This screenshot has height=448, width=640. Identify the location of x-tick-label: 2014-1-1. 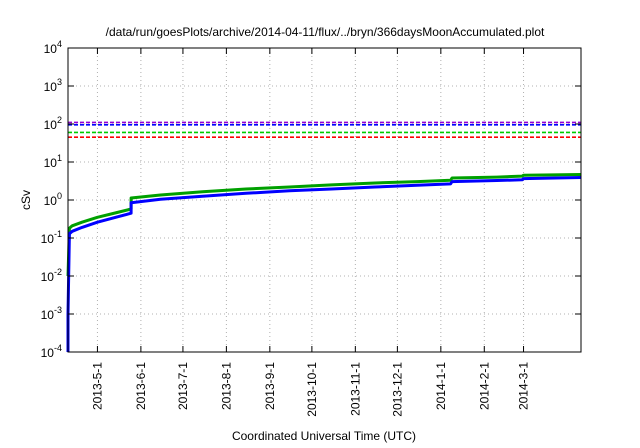
(441, 386).